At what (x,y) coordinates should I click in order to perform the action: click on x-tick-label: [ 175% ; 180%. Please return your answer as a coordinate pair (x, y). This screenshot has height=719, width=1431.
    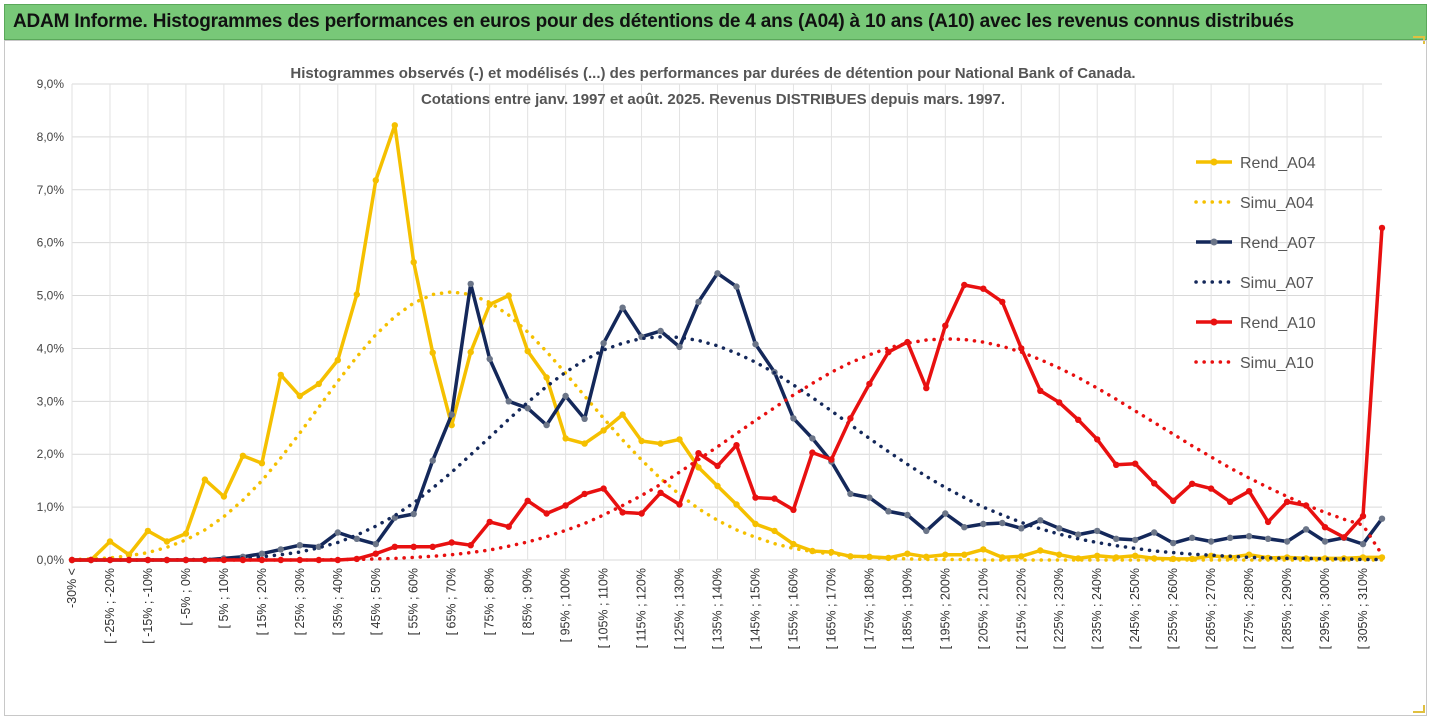
    Looking at the image, I should click on (869, 608).